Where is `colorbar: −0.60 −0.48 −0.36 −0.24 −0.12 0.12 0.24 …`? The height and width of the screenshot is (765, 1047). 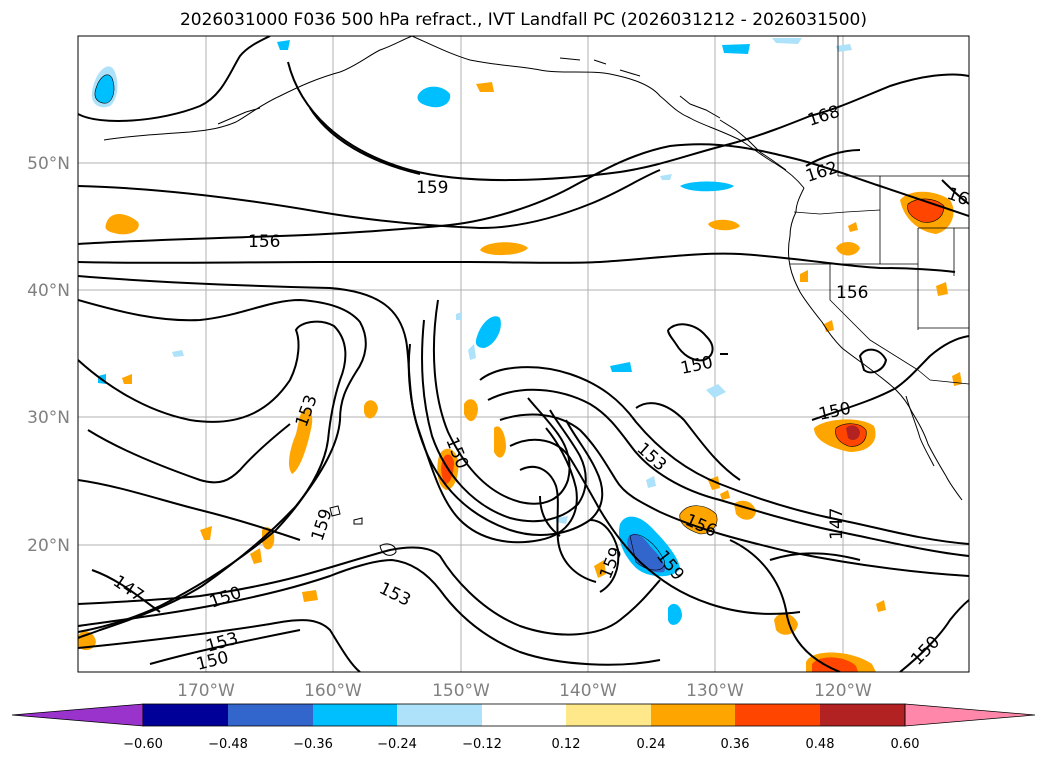 colorbar: −0.60 −0.48 −0.36 −0.24 −0.12 0.12 0.24 … is located at coordinates (523, 727).